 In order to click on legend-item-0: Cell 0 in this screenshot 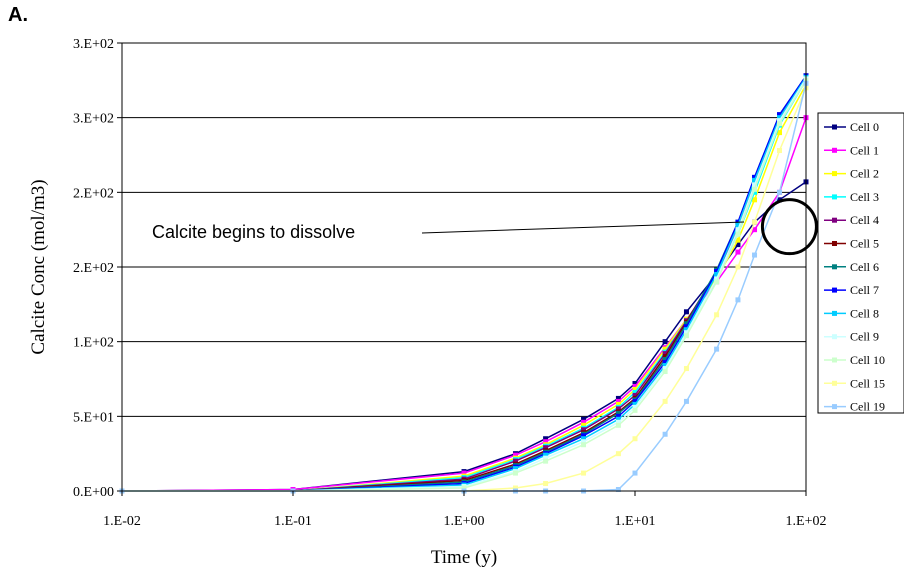, I will do `click(851, 127)`.